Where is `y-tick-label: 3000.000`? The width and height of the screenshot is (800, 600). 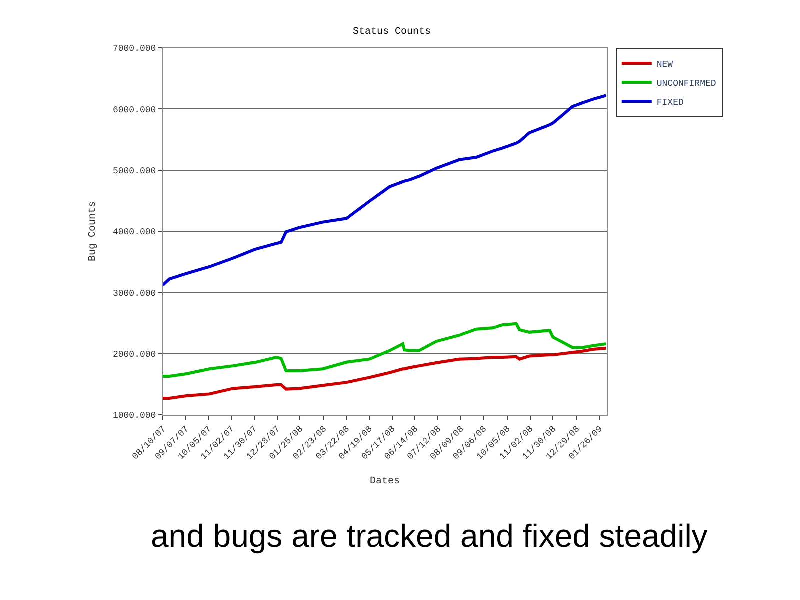 y-tick-label: 3000.000 is located at coordinates (134, 293).